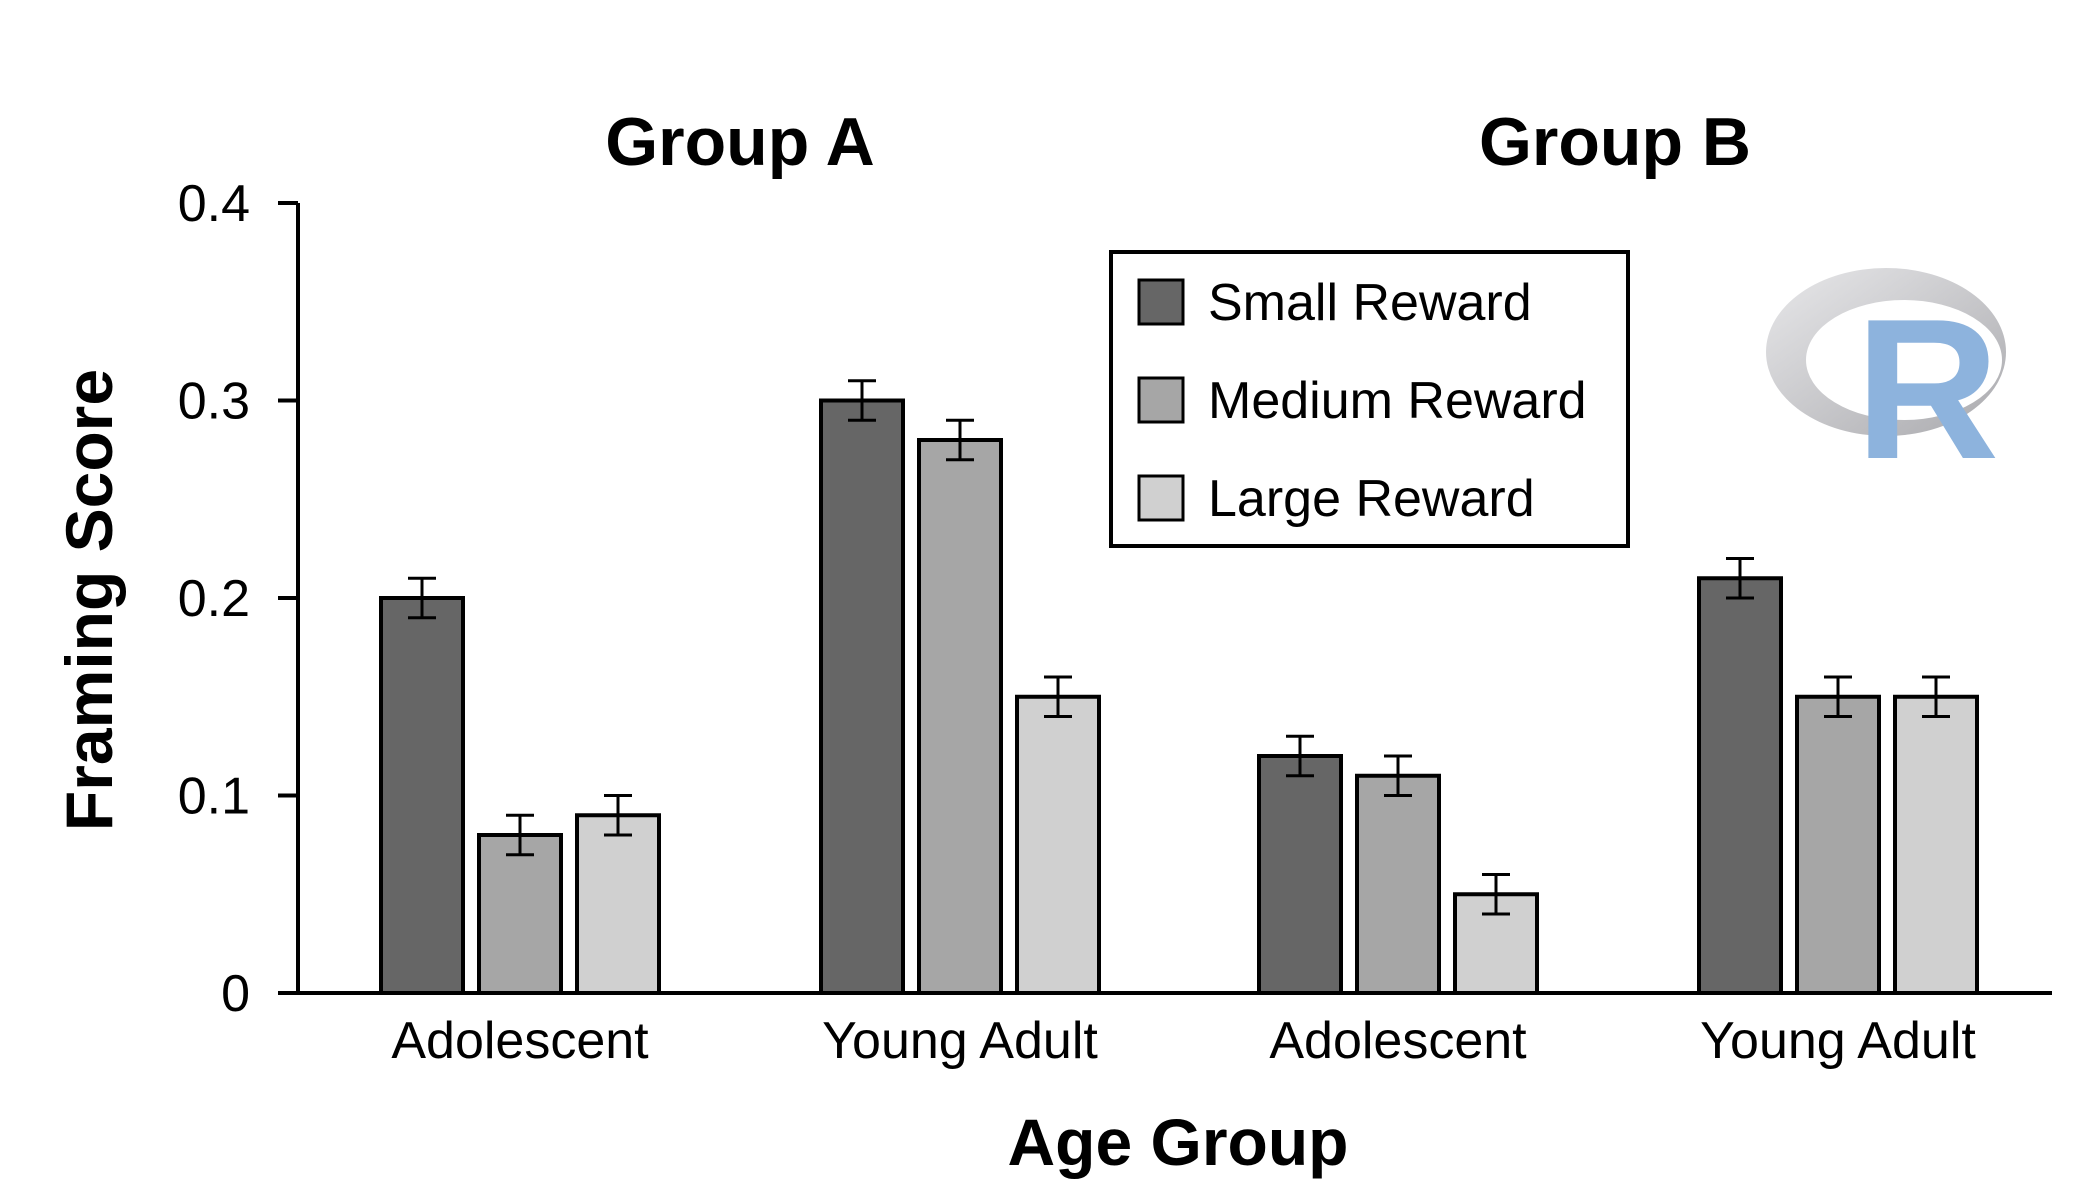  Describe the element at coordinates (214, 204) in the screenshot. I see `y-tick-label: 0.4` at that location.